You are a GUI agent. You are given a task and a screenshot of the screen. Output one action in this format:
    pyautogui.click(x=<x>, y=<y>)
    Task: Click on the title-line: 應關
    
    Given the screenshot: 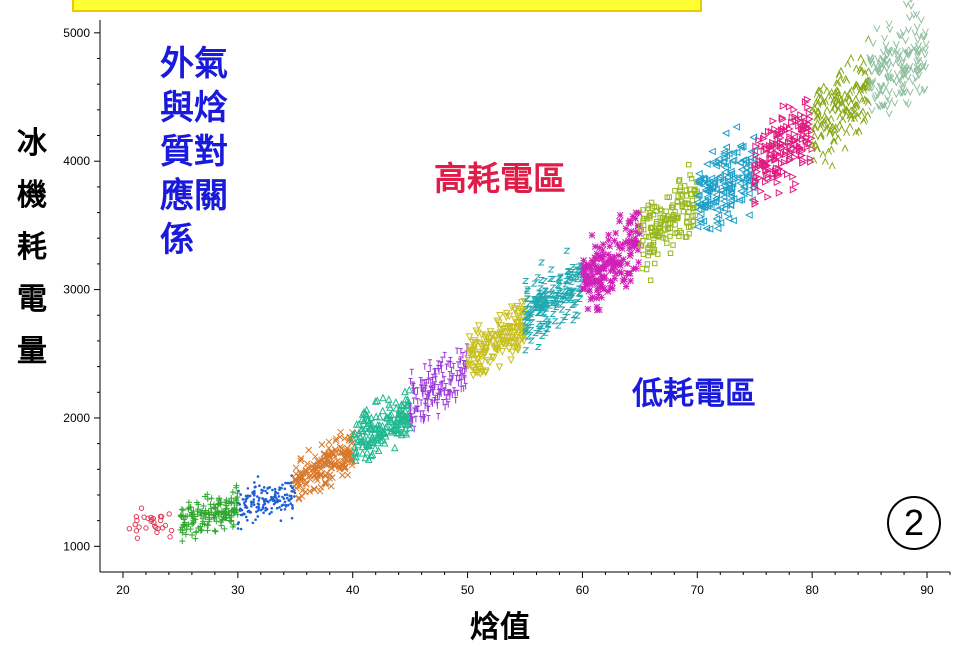 What is the action you would take?
    pyautogui.click(x=194, y=196)
    